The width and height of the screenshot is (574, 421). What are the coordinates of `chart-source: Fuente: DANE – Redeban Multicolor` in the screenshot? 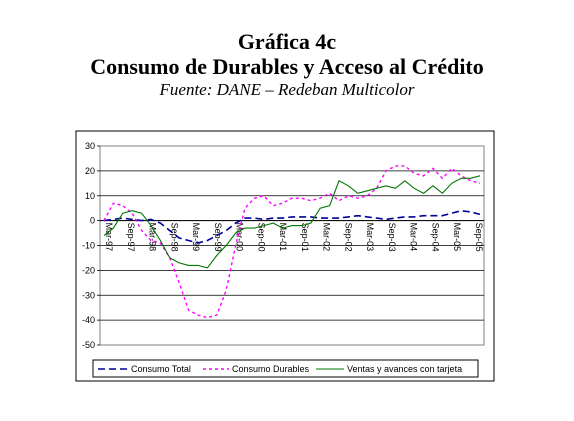 It's located at (287, 89).